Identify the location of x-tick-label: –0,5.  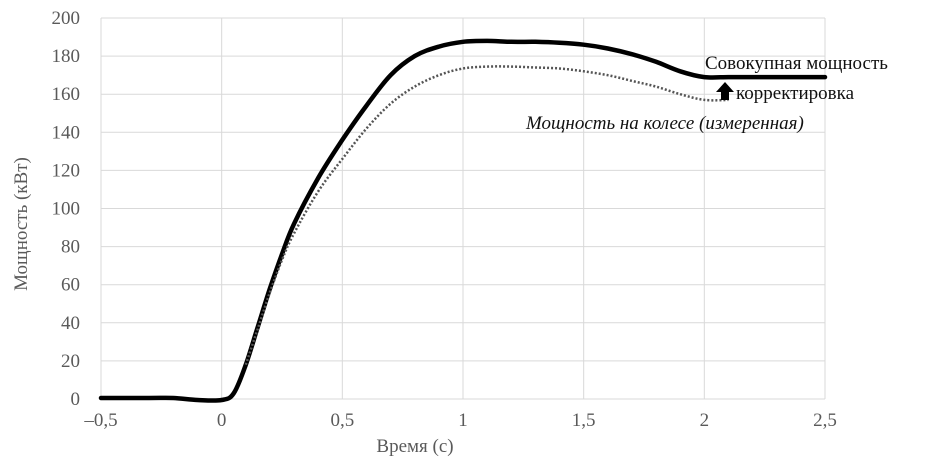
(100, 420).